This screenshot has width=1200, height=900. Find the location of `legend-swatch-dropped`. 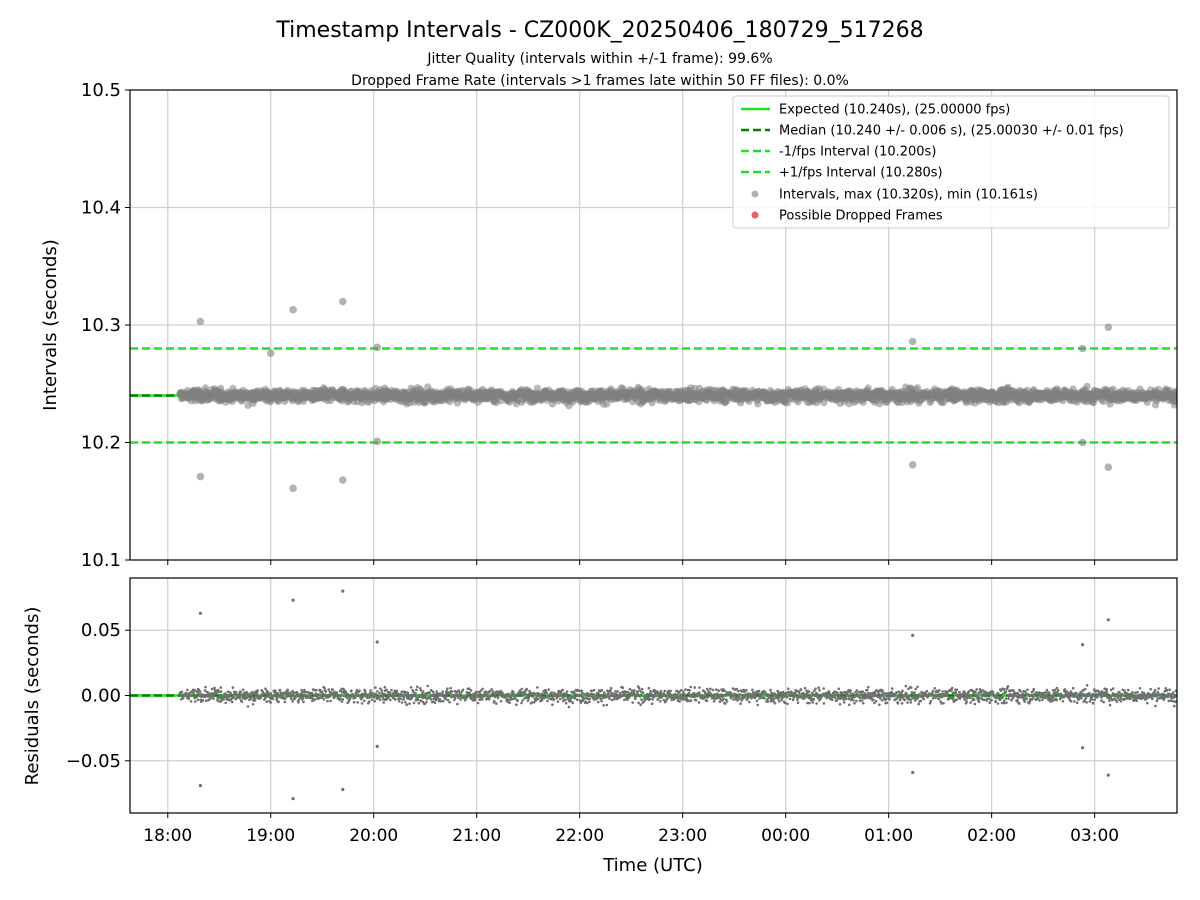

legend-swatch-dropped is located at coordinates (755, 215).